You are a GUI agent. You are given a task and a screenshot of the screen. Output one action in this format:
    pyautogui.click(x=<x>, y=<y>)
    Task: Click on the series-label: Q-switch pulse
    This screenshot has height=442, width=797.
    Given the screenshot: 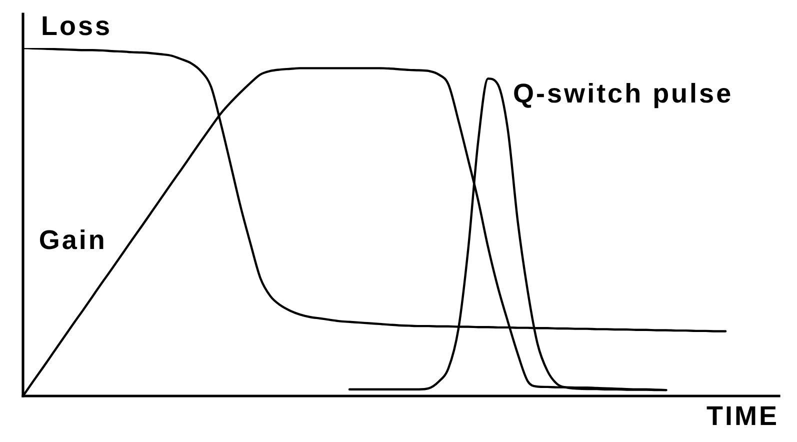 What is the action you would take?
    pyautogui.click(x=623, y=93)
    